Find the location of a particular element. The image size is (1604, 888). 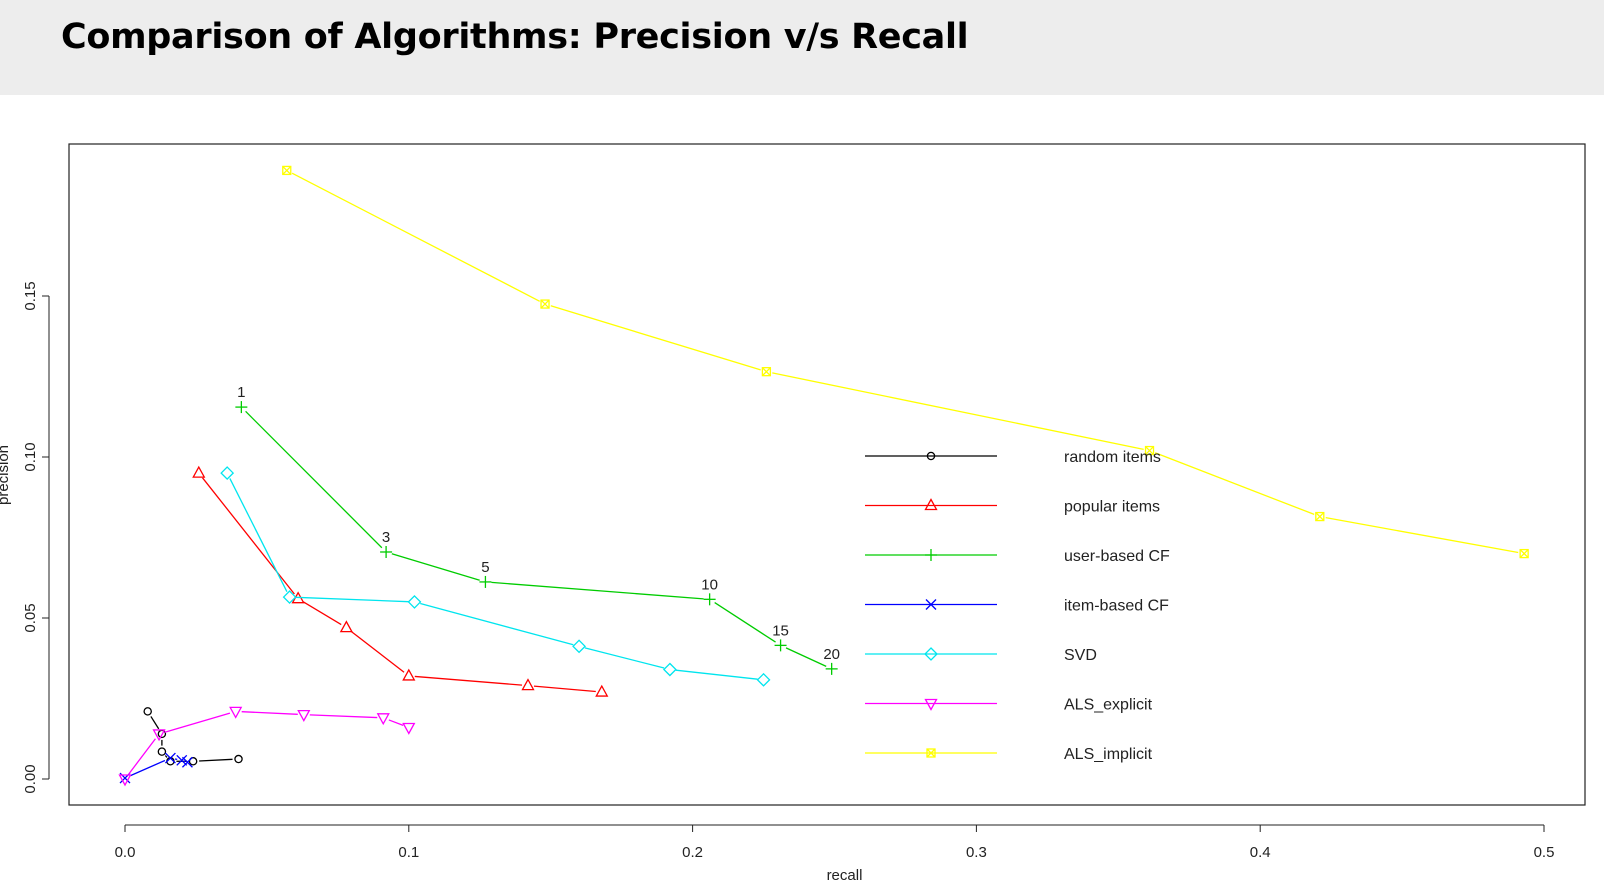

y-tick-label: 0.10 is located at coordinates (30, 456).